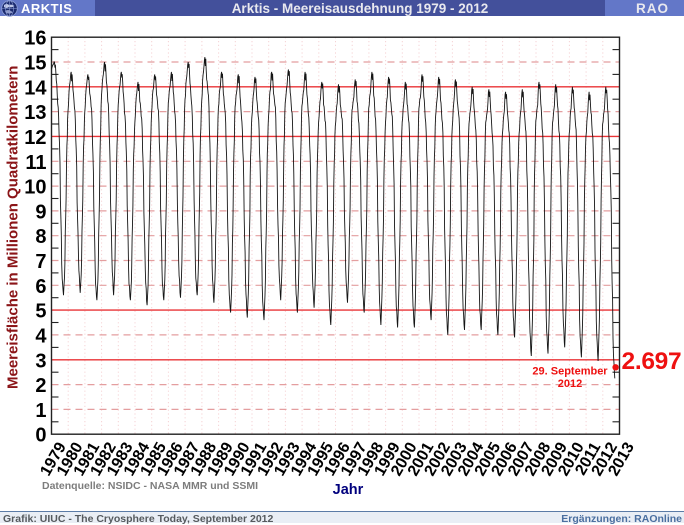  What do you see at coordinates (40, 287) in the screenshot?
I see `svg-text: 6` at bounding box center [40, 287].